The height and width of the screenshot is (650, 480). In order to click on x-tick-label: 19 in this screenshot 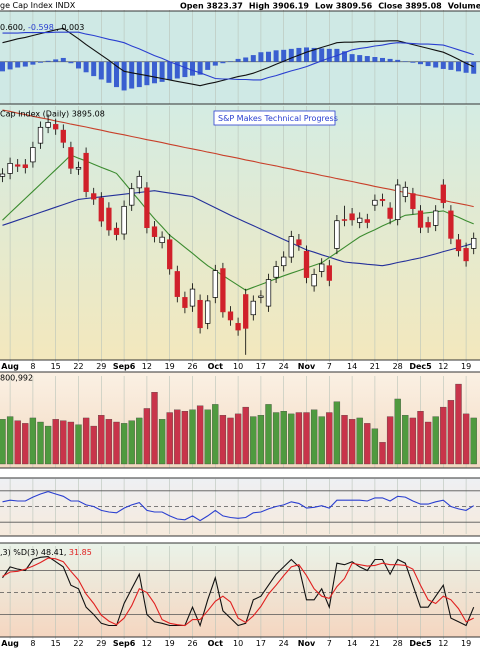, I will do `click(466, 366)`.